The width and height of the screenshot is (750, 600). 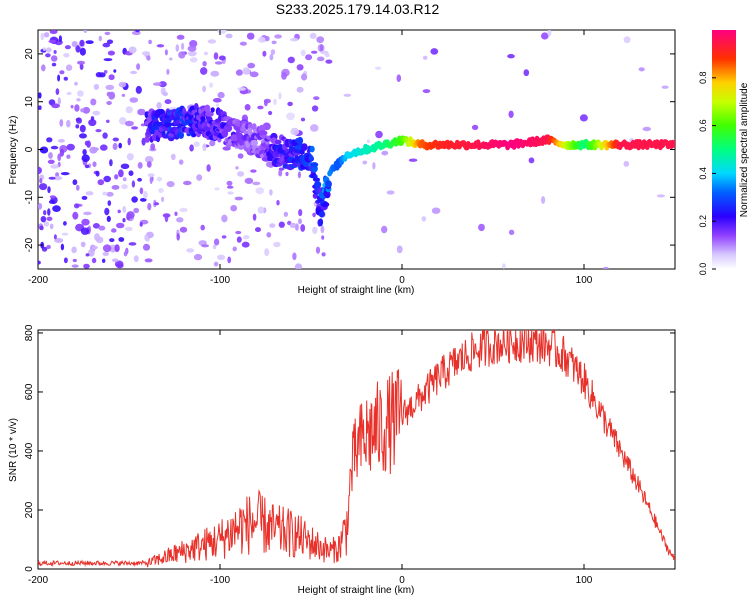 What do you see at coordinates (402, 580) in the screenshot?
I see `x-tick-label: 0` at bounding box center [402, 580].